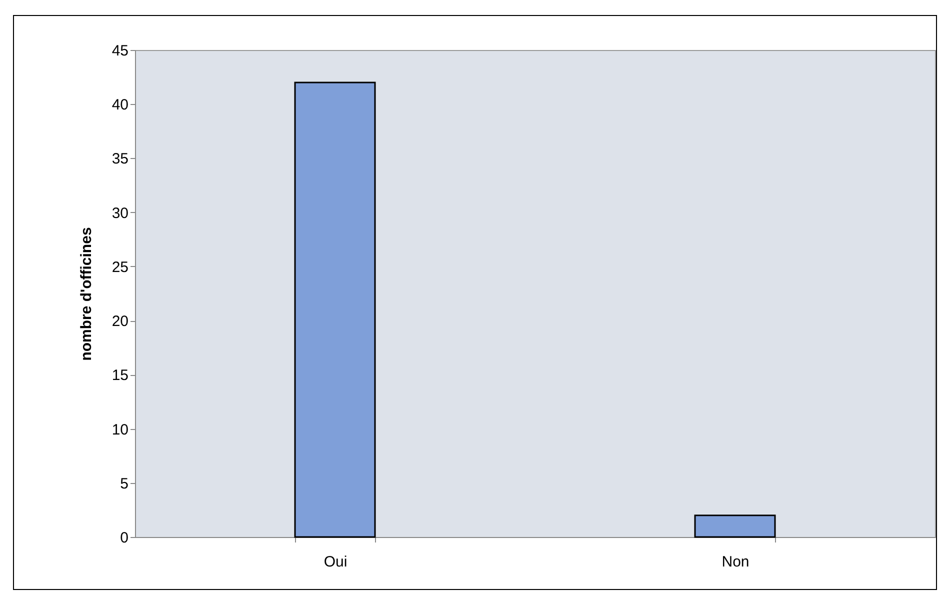 Image resolution: width=948 pixels, height=611 pixels. Describe the element at coordinates (120, 51) in the screenshot. I see `y-tick-label: 45` at that location.